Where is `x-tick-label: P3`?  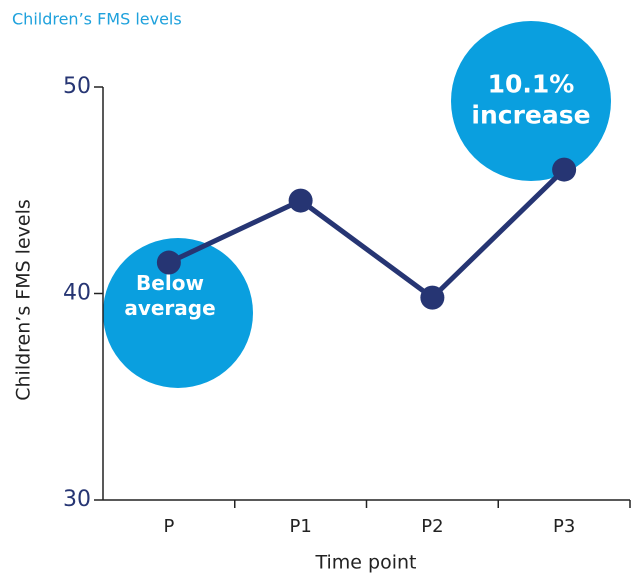
x-tick-label: P3 is located at coordinates (564, 526).